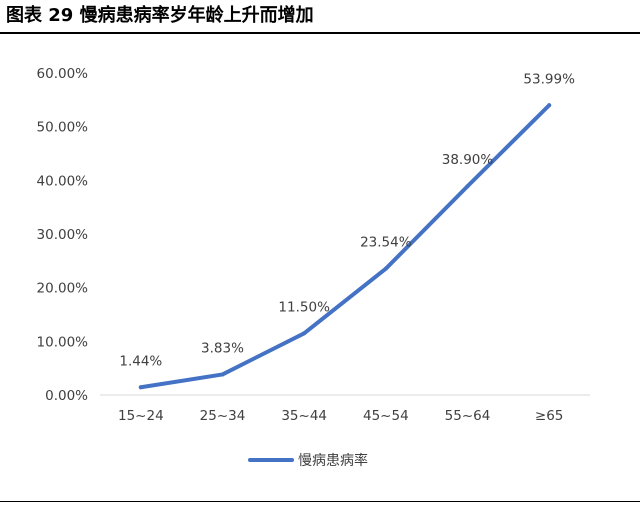 Image resolution: width=640 pixels, height=508 pixels. Describe the element at coordinates (549, 79) in the screenshot. I see `data-label: 53.99%` at that location.